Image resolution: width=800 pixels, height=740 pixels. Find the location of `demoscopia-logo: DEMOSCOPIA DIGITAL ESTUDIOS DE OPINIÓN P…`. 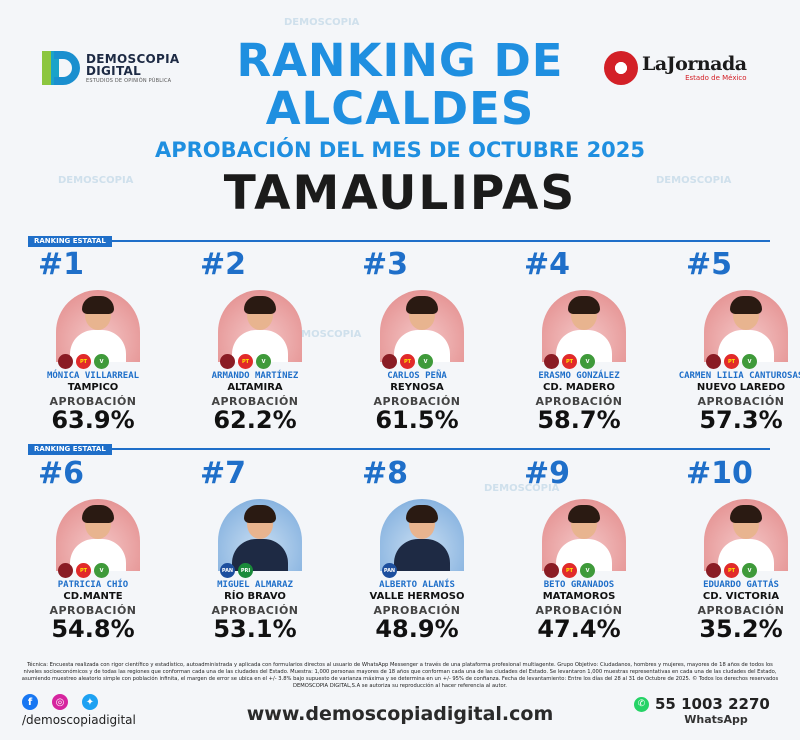

demoscopia-logo: DEMOSCOPIA DIGITAL ESTUDIOS DE OPINIÓN P… is located at coordinates (122, 68).